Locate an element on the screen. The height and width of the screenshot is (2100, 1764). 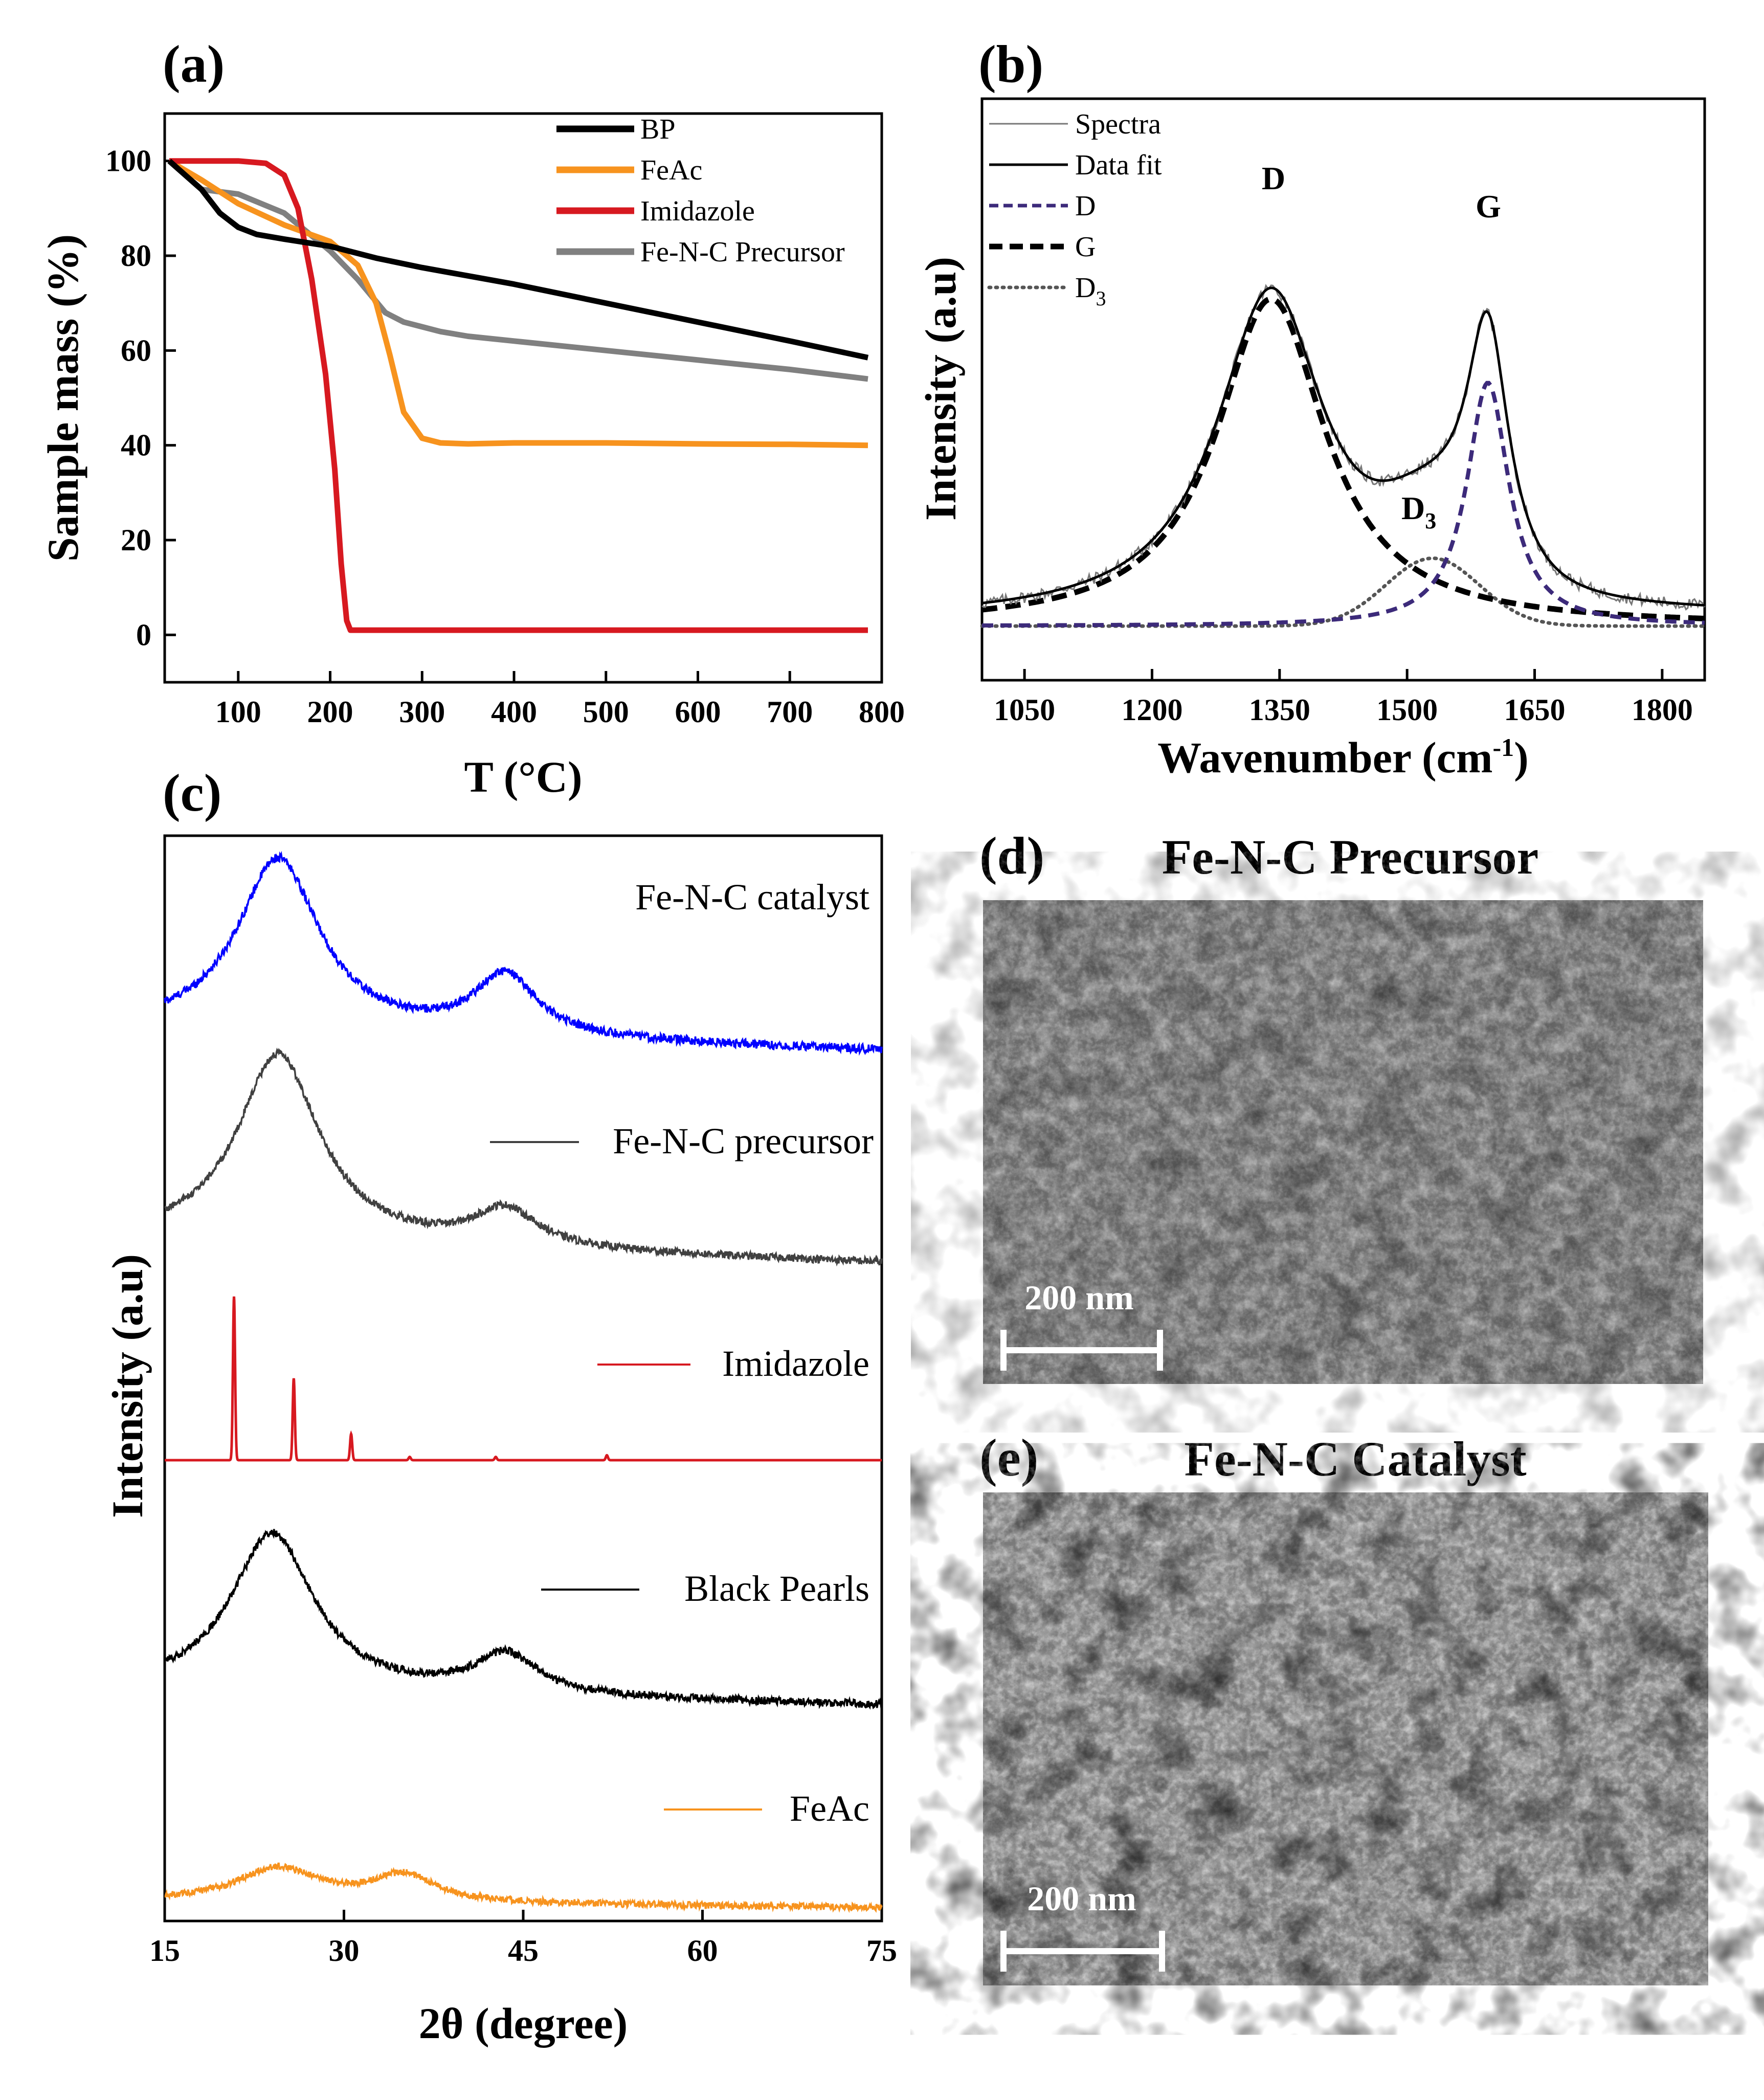
tga-series-feac is located at coordinates (518, 303).